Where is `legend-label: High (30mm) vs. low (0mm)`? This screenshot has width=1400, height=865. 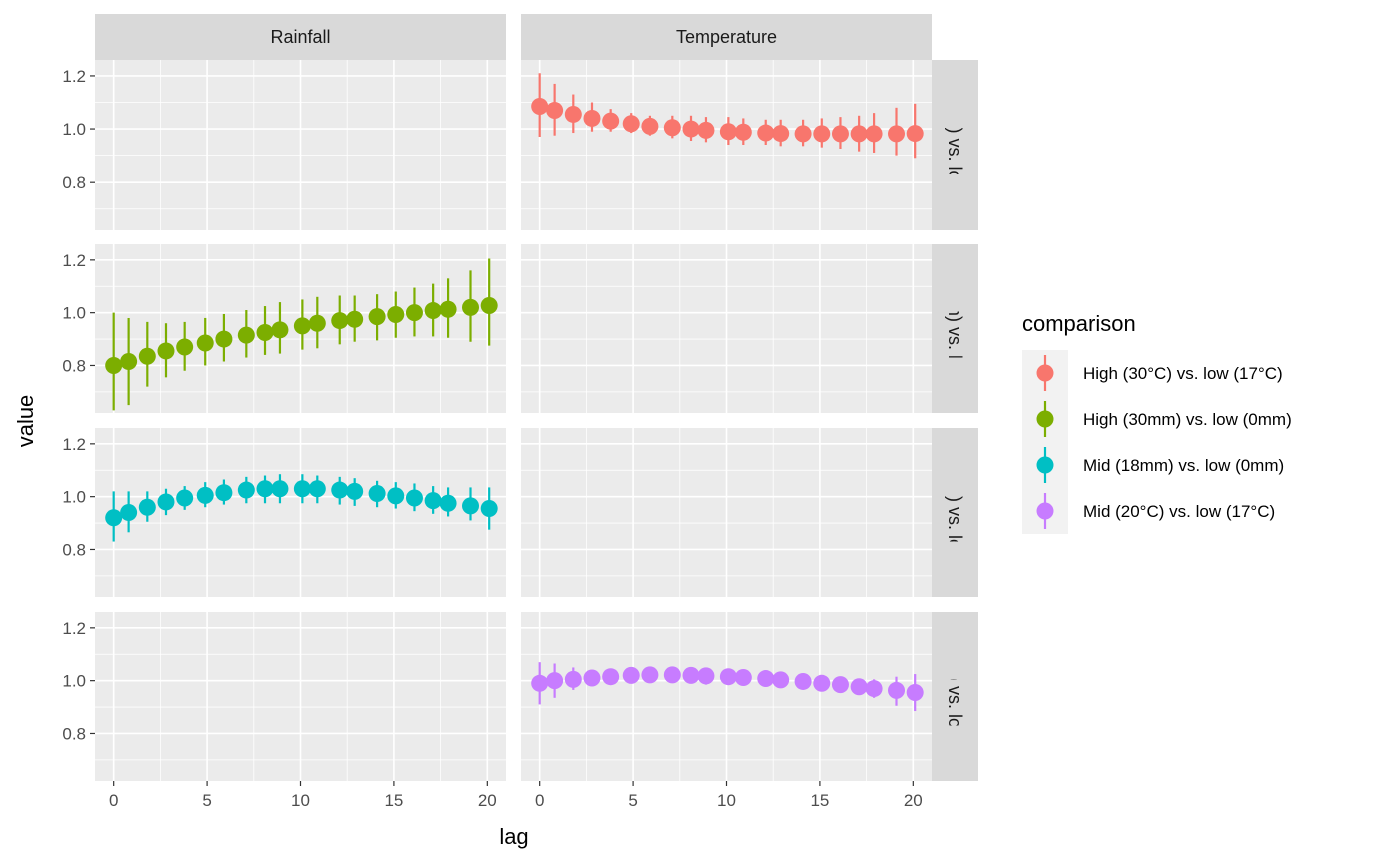 legend-label: High (30mm) vs. low (0mm) is located at coordinates (1187, 419).